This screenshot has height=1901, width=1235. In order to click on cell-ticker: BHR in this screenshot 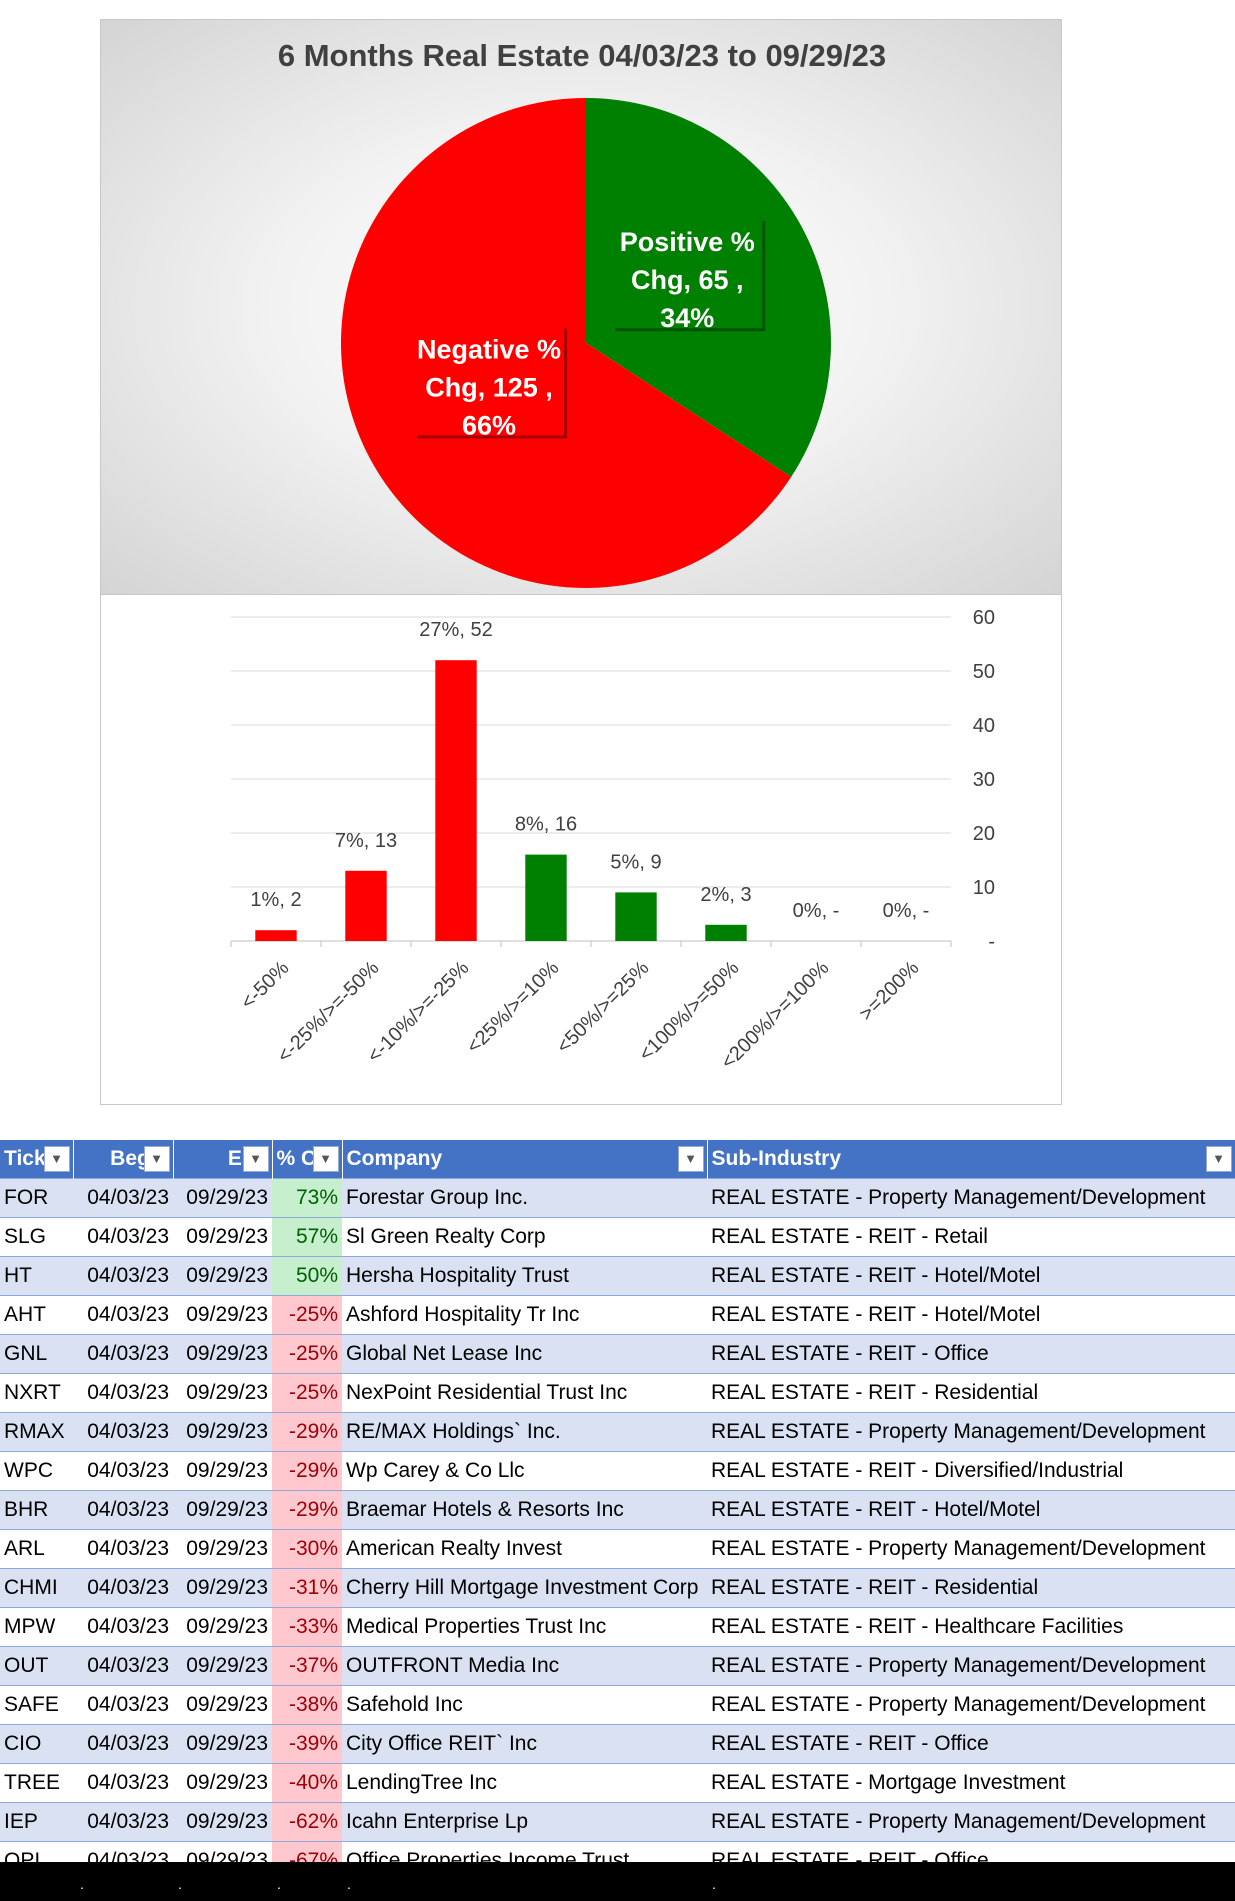, I will do `click(36, 1510)`.